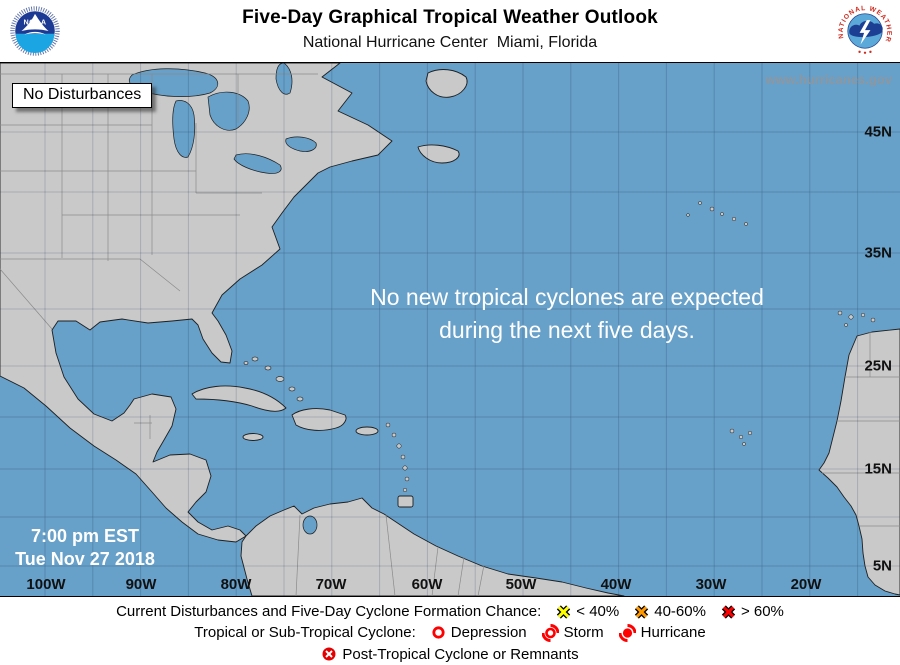  I want to click on legend-item-high-chance: > 60%, so click(752, 611).